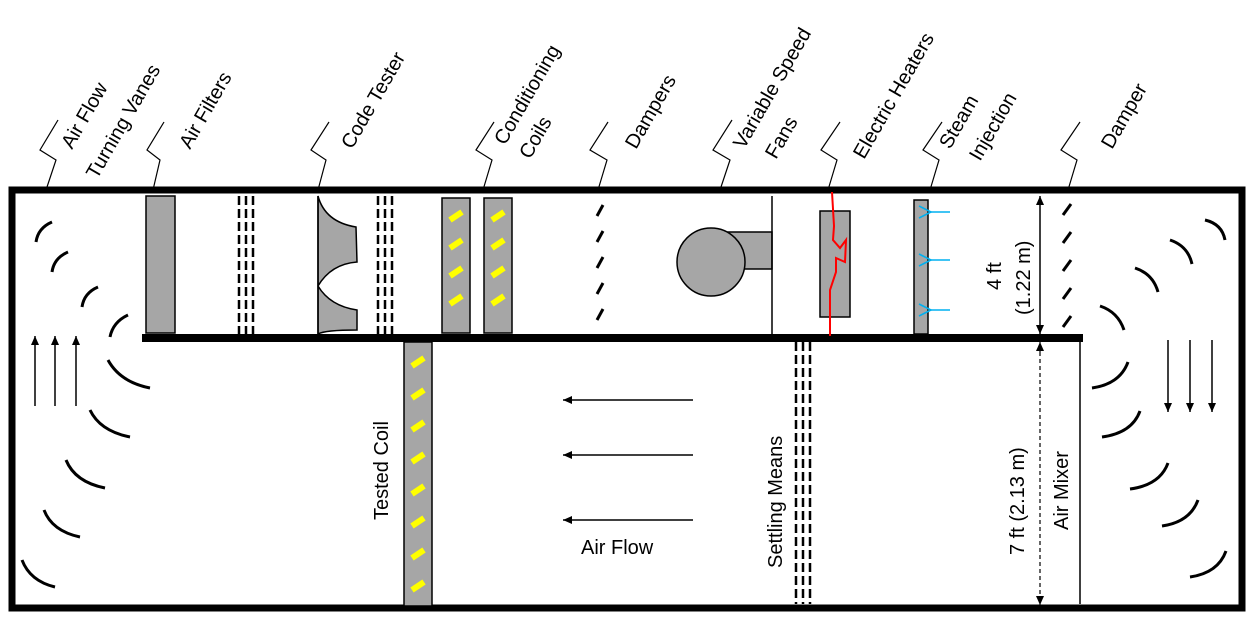 The height and width of the screenshot is (619, 1252). Describe the element at coordinates (628, 460) in the screenshot. I see `air-flow-arrows` at that location.